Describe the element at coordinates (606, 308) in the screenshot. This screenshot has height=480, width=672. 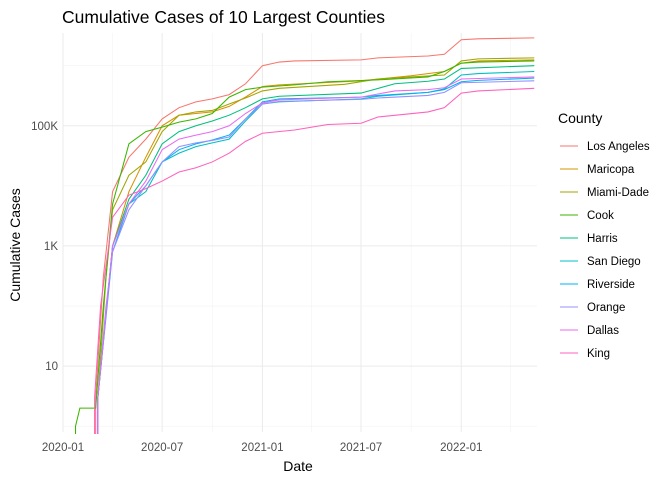
I see `legend-label: Orange` at that location.